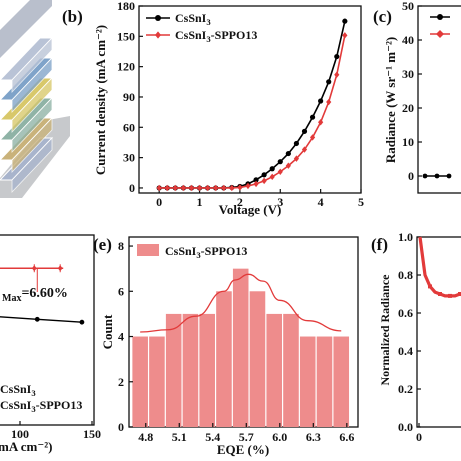  What do you see at coordinates (390, 100) in the screenshot?
I see `panel-c-ylabel: Radiance (W sr⁻¹ m⁻²)` at bounding box center [390, 100].